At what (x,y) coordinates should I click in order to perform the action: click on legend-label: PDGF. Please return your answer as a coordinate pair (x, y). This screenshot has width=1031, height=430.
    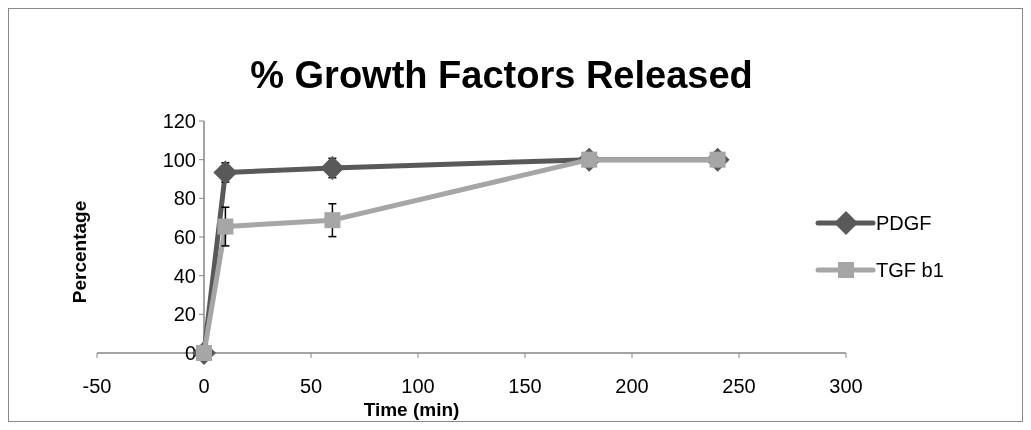
    Looking at the image, I should click on (904, 223).